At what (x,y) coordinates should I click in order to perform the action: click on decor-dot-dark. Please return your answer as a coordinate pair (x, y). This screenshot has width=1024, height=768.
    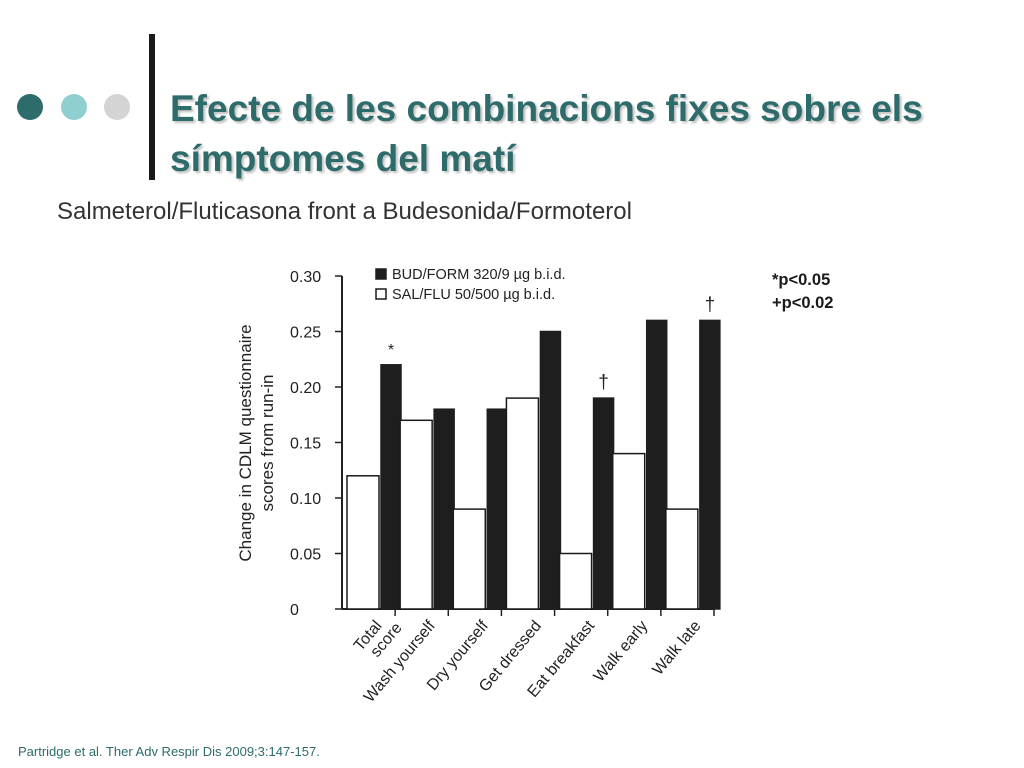
    Looking at the image, I should click on (30, 107).